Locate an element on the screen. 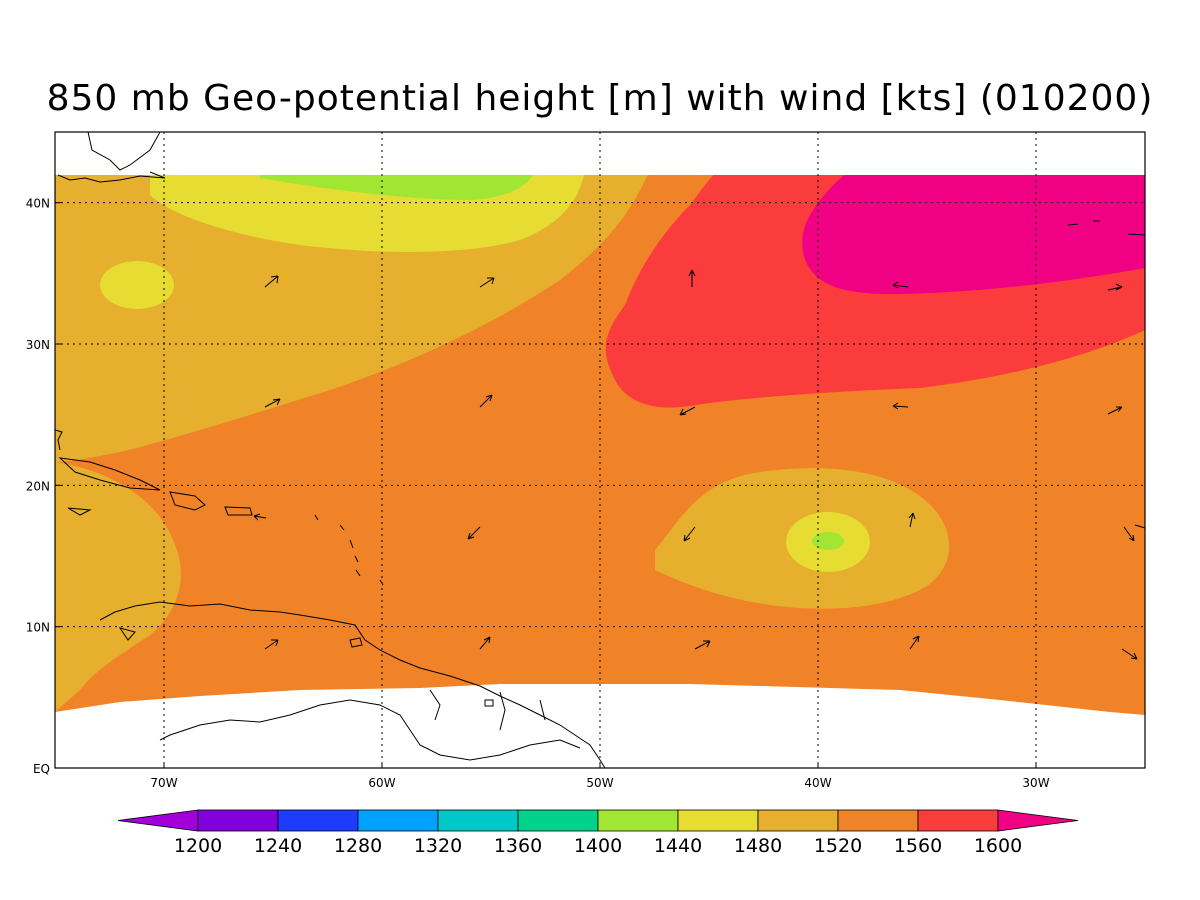  colorbar-level-label: 1480 is located at coordinates (758, 846).